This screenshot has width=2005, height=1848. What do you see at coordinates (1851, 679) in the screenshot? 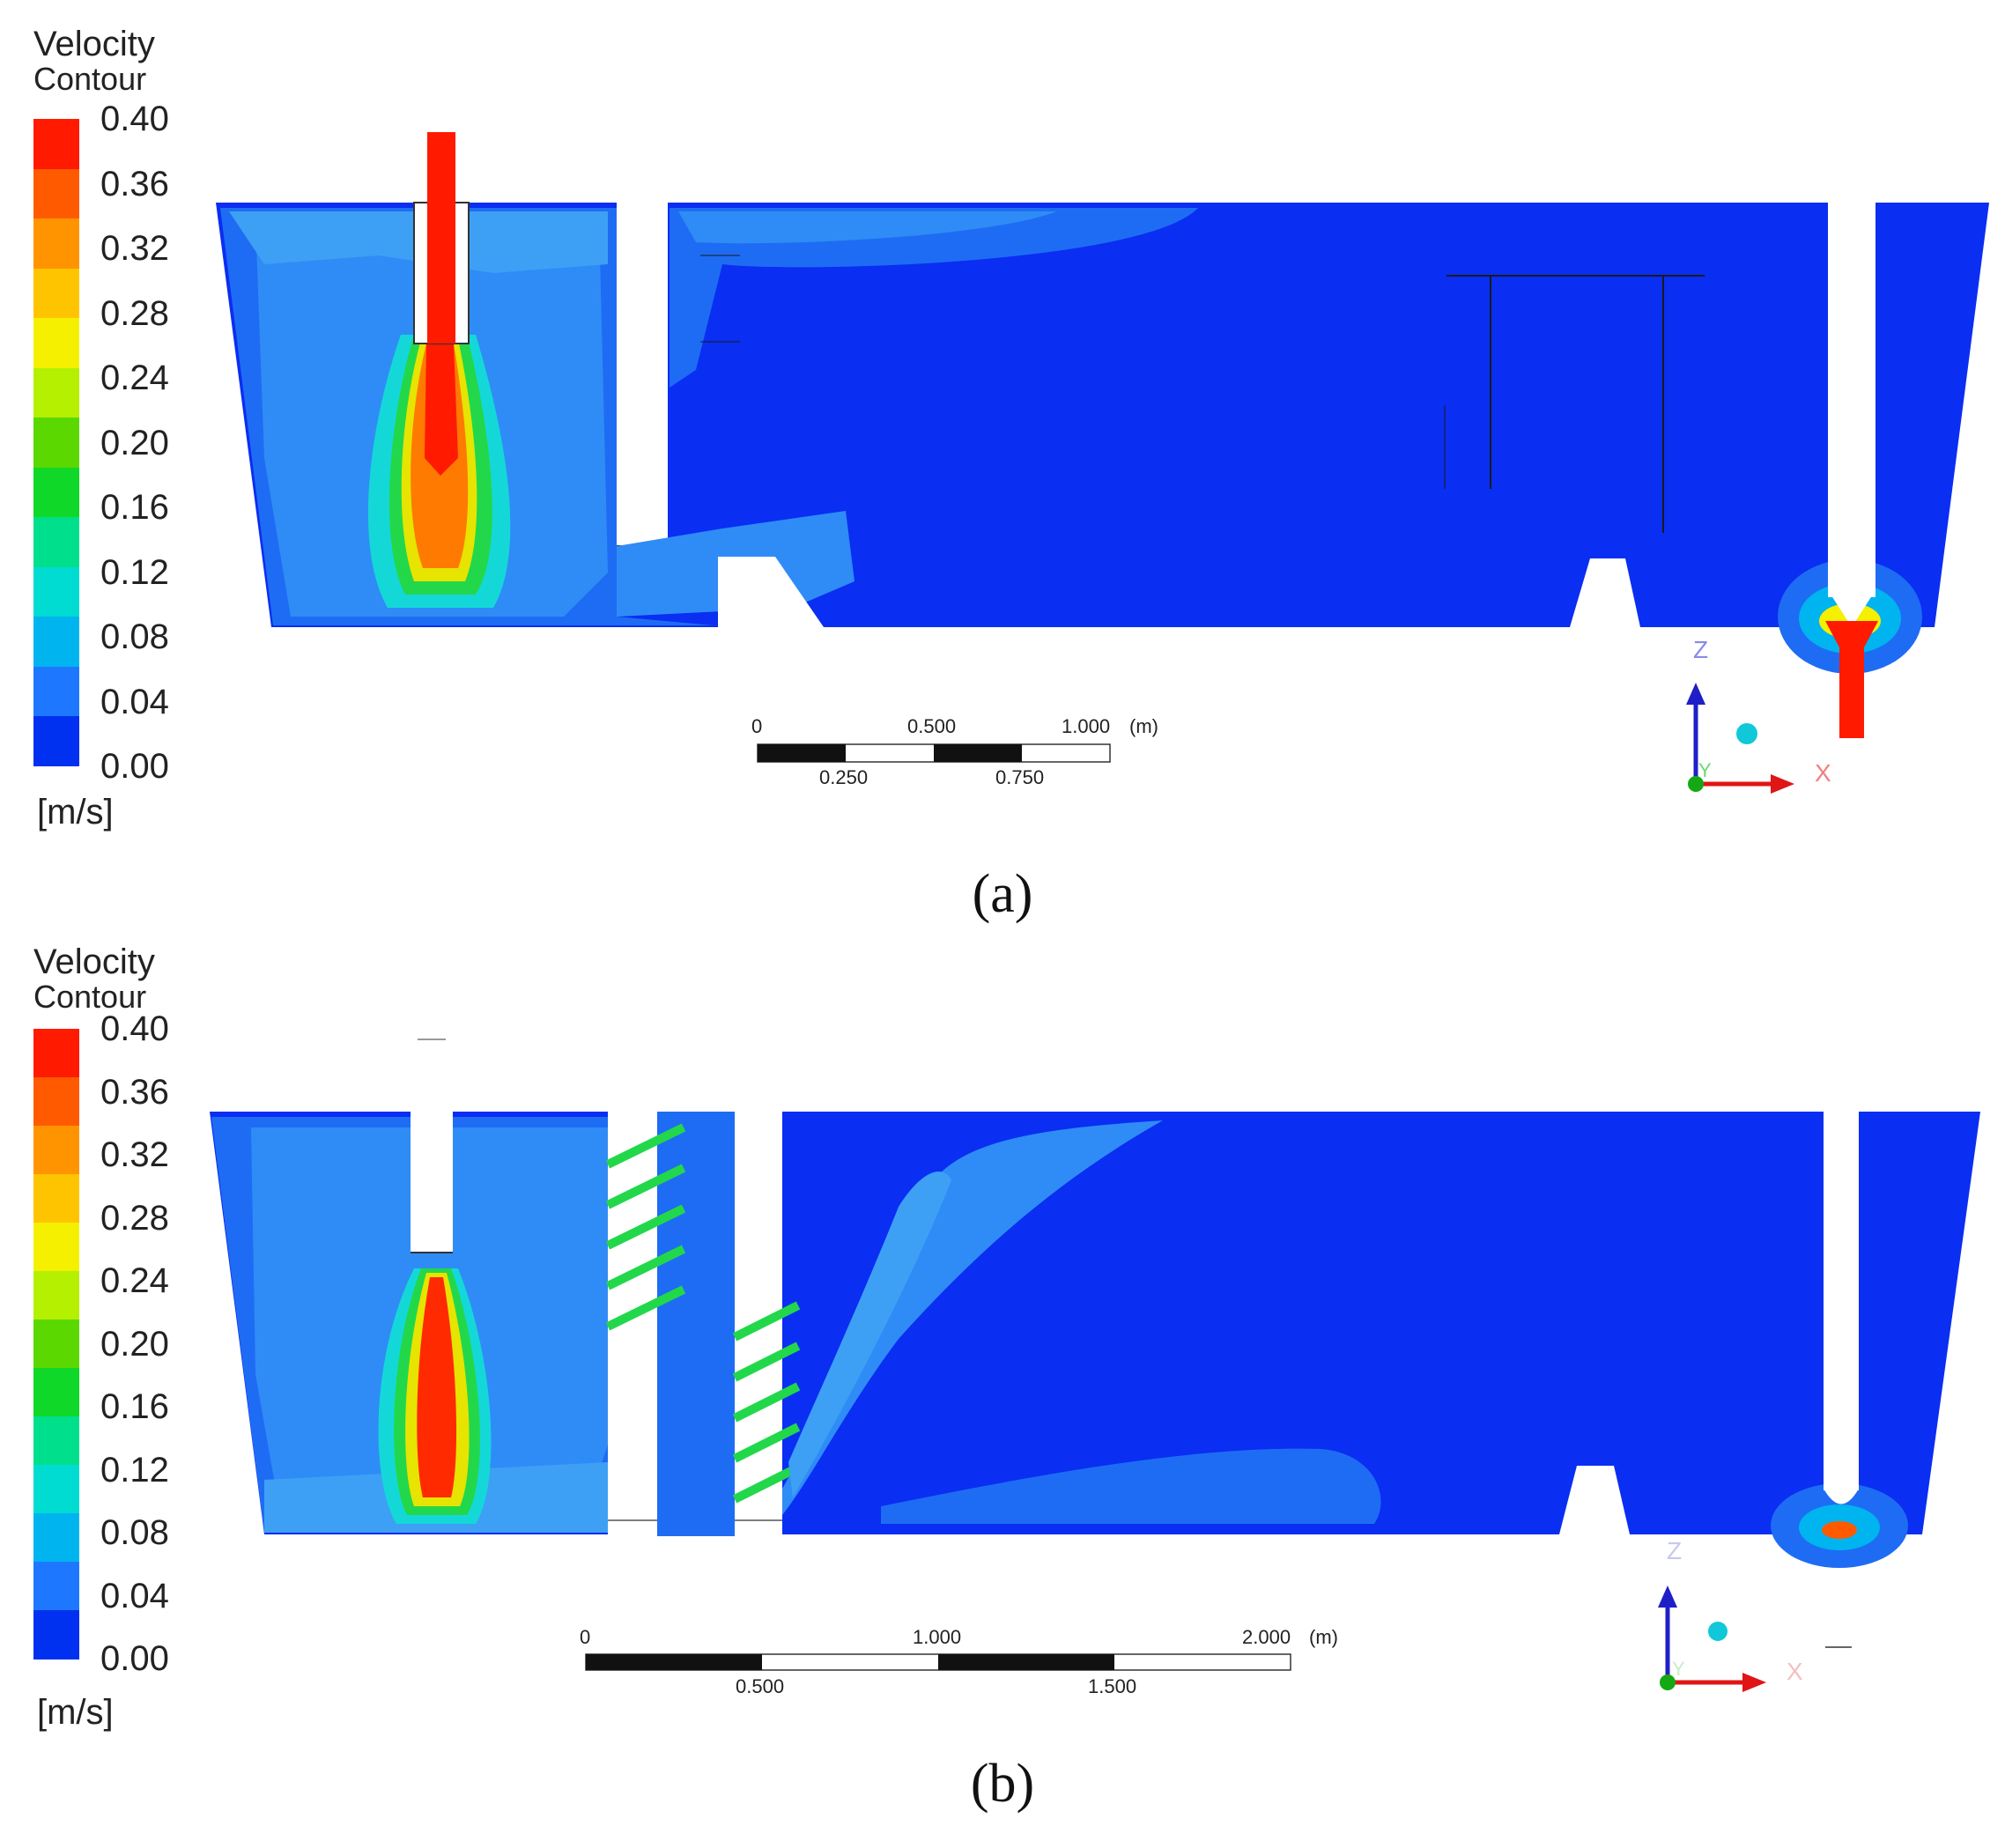
I see `outlet-jet` at bounding box center [1851, 679].